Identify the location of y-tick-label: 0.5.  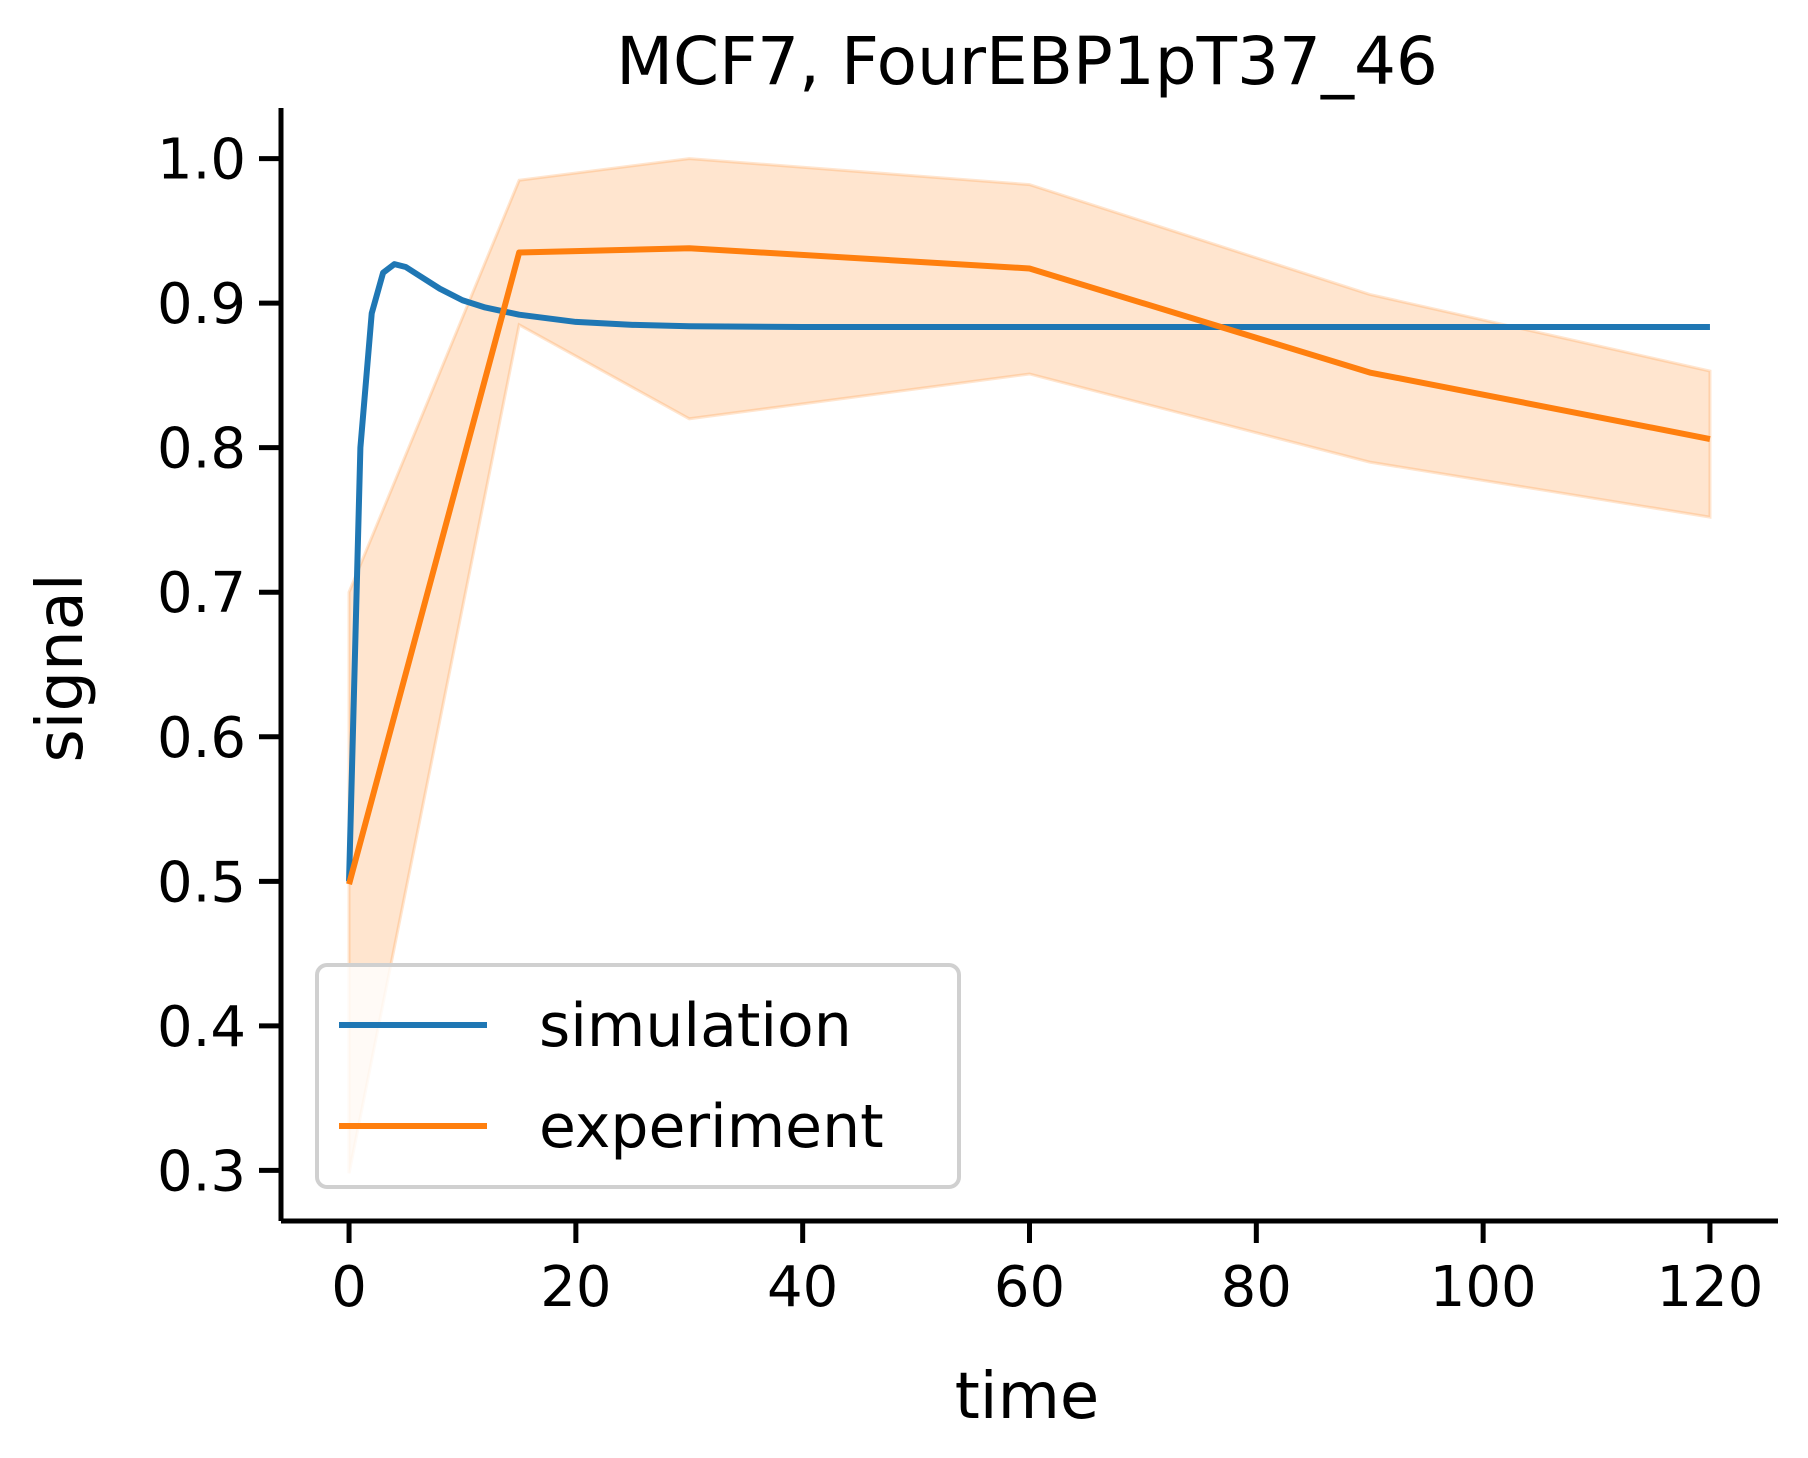
(201, 882).